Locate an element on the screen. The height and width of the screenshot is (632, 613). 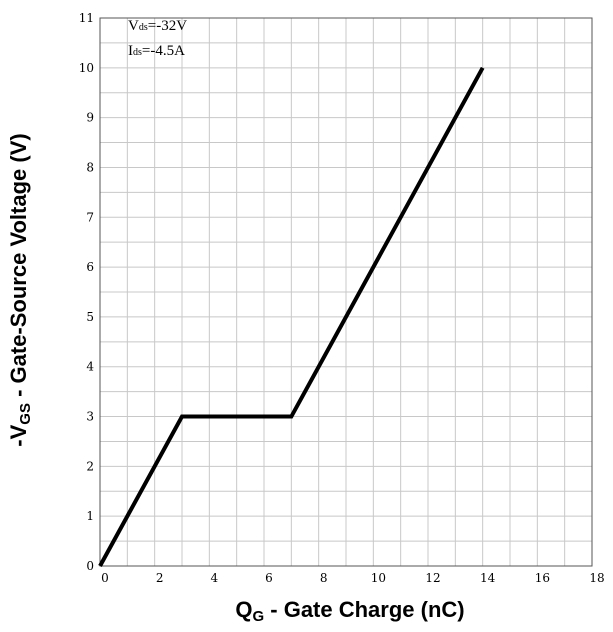
annotation-vds: Vds=-32V is located at coordinates (157, 26).